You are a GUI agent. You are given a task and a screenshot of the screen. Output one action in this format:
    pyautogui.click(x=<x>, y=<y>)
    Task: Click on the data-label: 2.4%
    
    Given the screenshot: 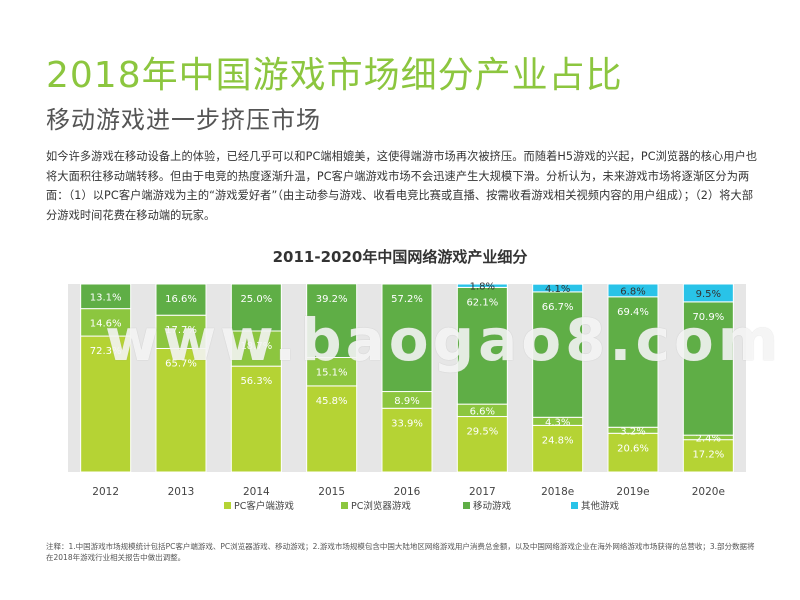 What is the action you would take?
    pyautogui.click(x=708, y=438)
    